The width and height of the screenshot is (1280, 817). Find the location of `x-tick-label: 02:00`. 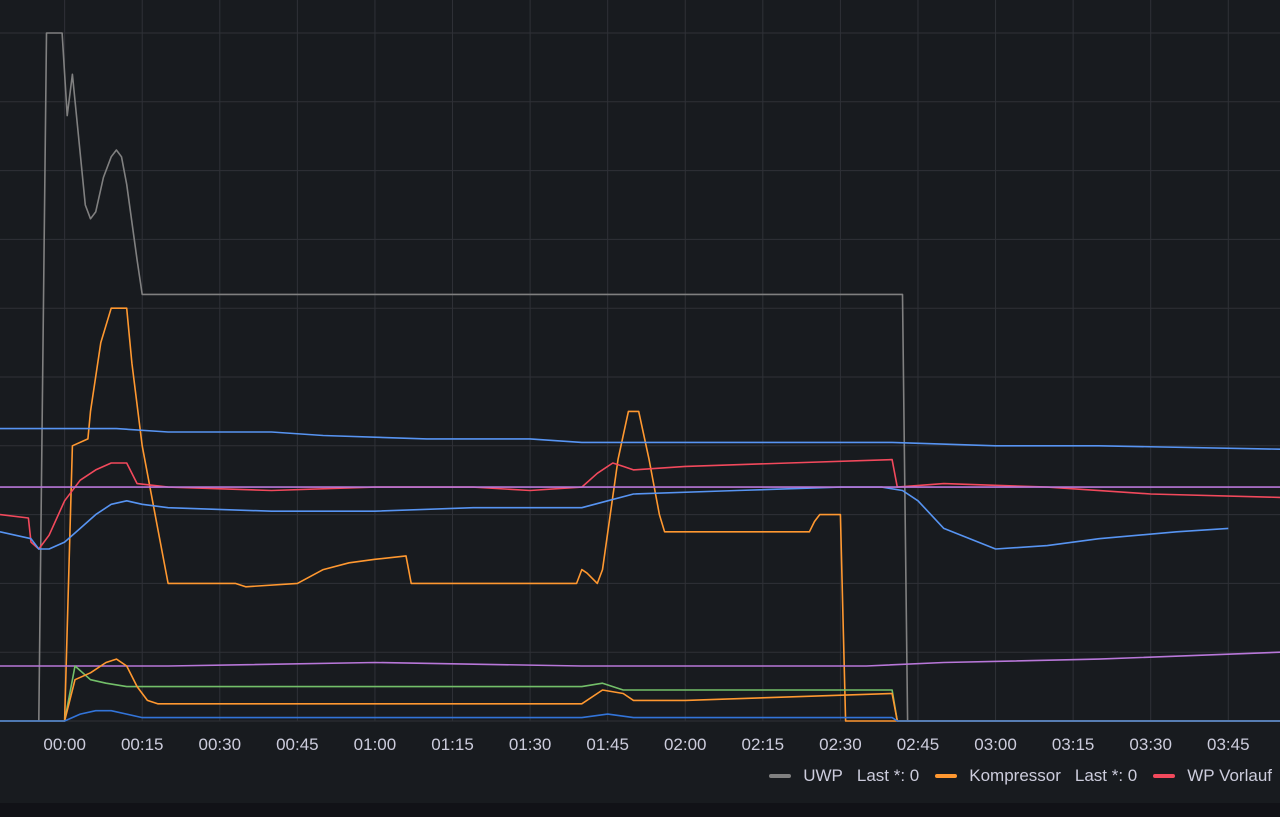

x-tick-label: 02:00 is located at coordinates (685, 744).